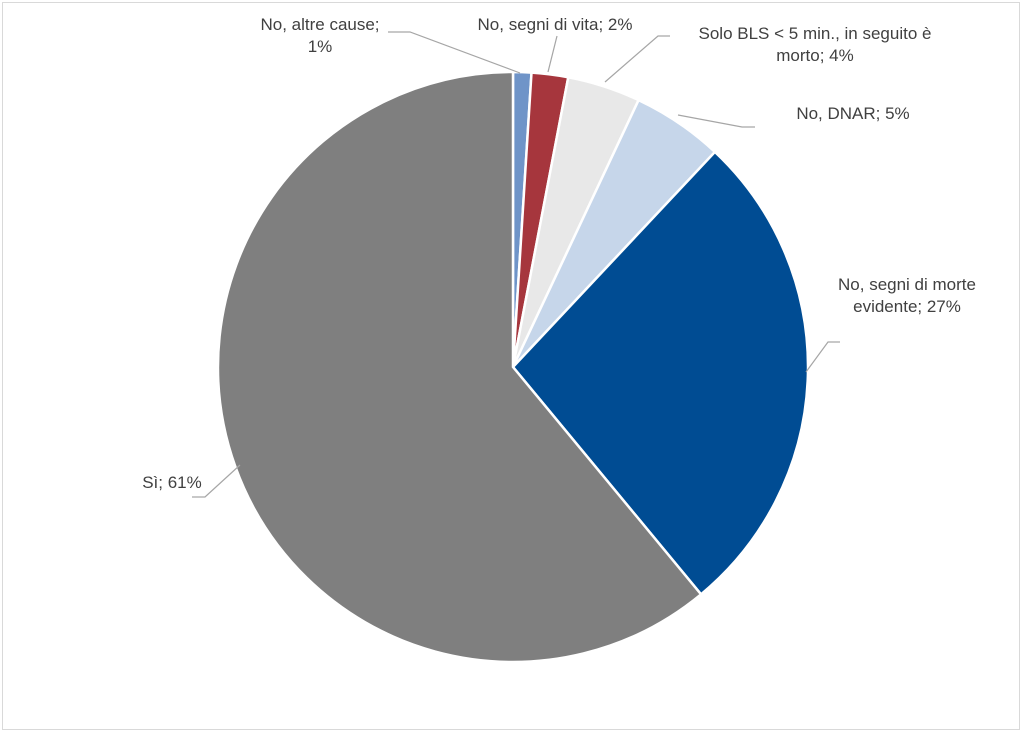 The height and width of the screenshot is (735, 1024). I want to click on slice-label-5: Sì; 61%, so click(172, 482).